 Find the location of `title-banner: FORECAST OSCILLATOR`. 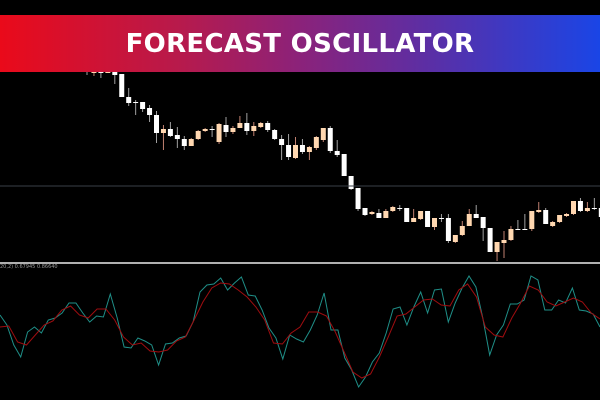

title-banner: FORECAST OSCILLATOR is located at coordinates (300, 43).